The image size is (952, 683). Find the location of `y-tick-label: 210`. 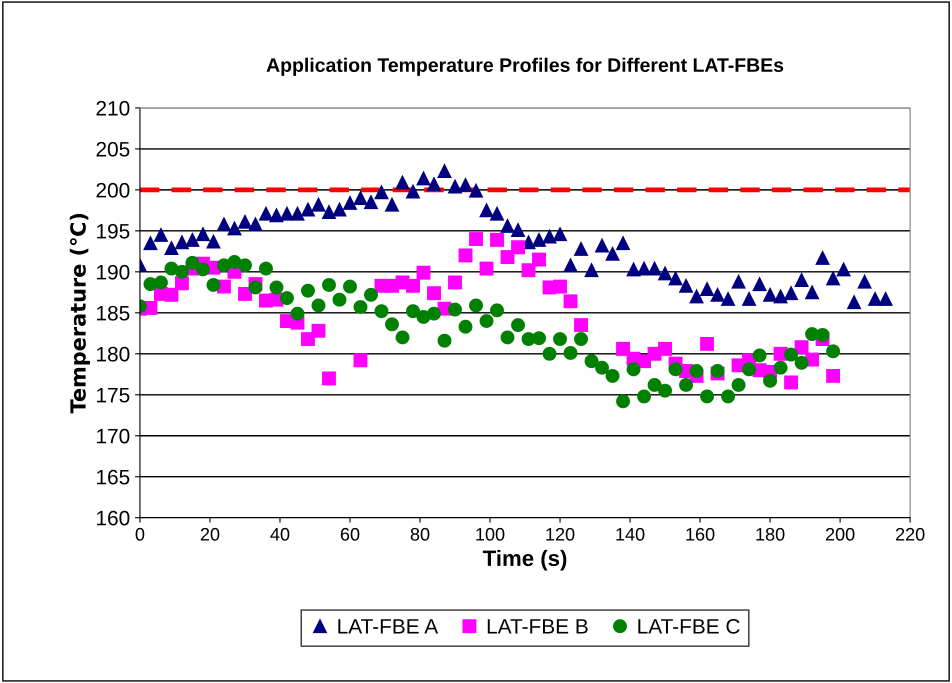

y-tick-label: 210 is located at coordinates (113, 108).